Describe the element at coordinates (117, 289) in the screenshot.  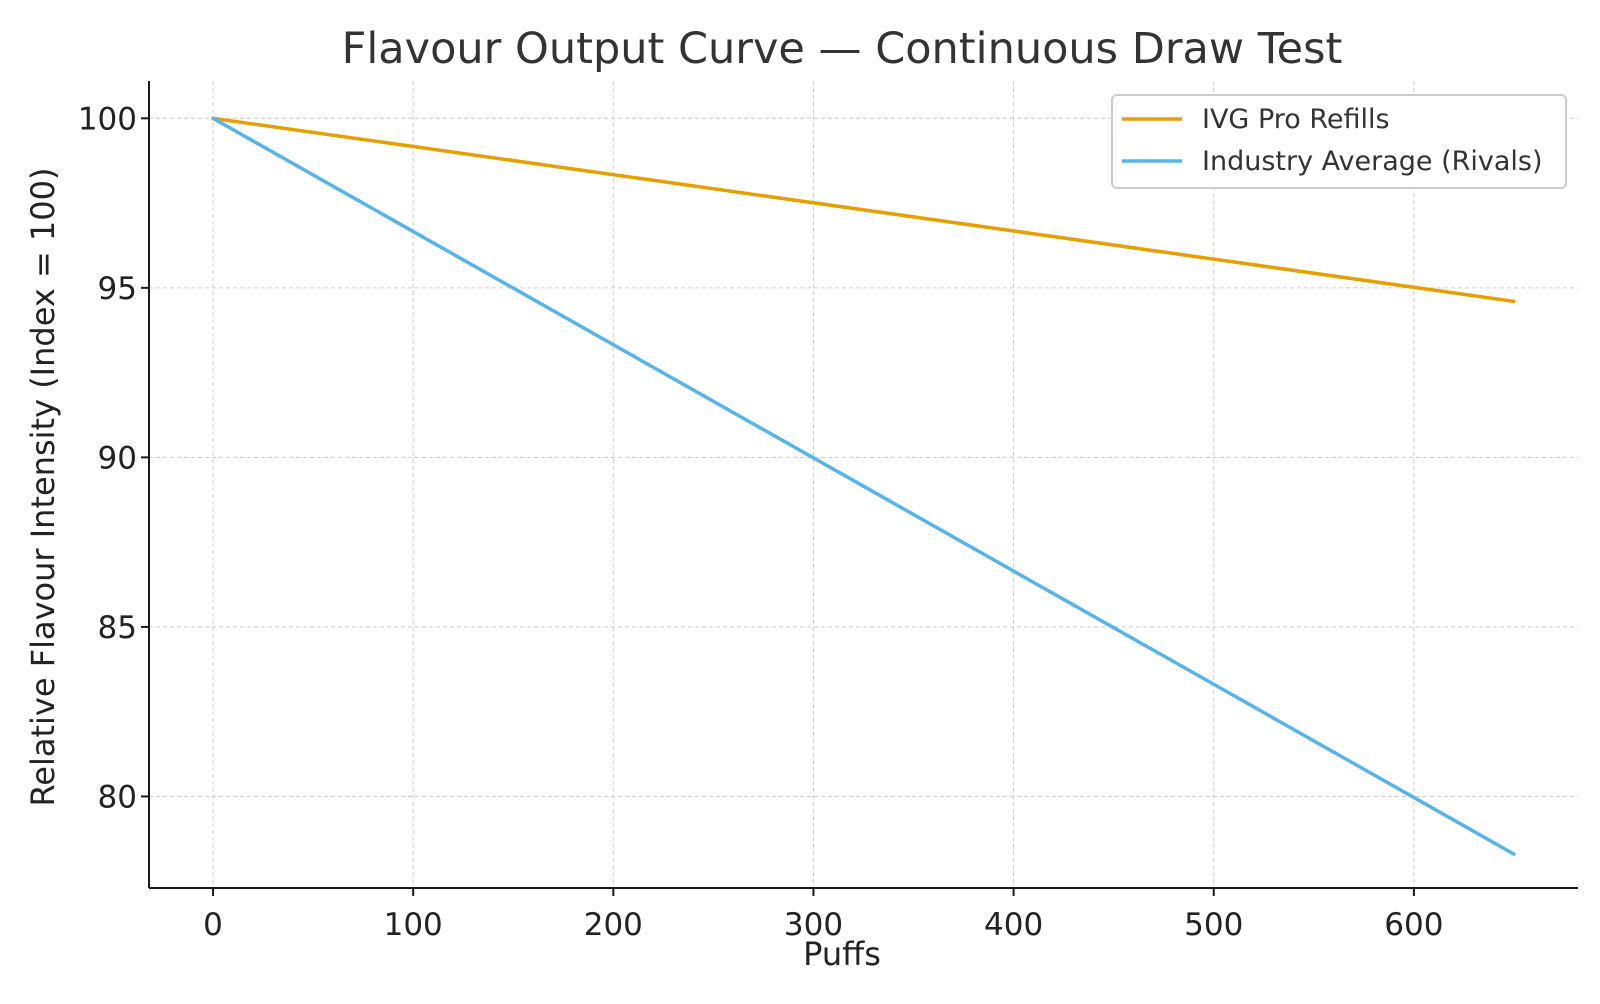
I see `y-tick-label: 95` at that location.